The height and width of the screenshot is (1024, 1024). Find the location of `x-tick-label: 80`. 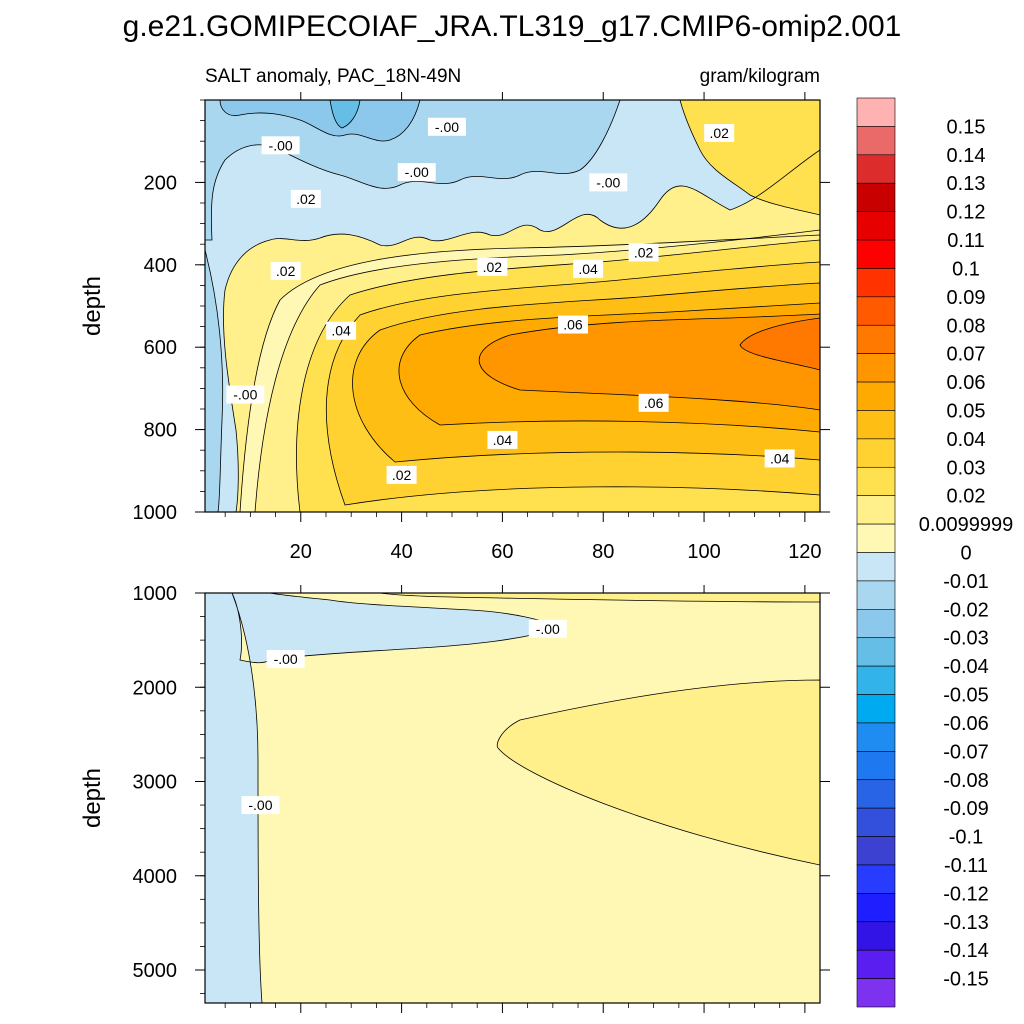

x-tick-label: 80 is located at coordinates (603, 552).